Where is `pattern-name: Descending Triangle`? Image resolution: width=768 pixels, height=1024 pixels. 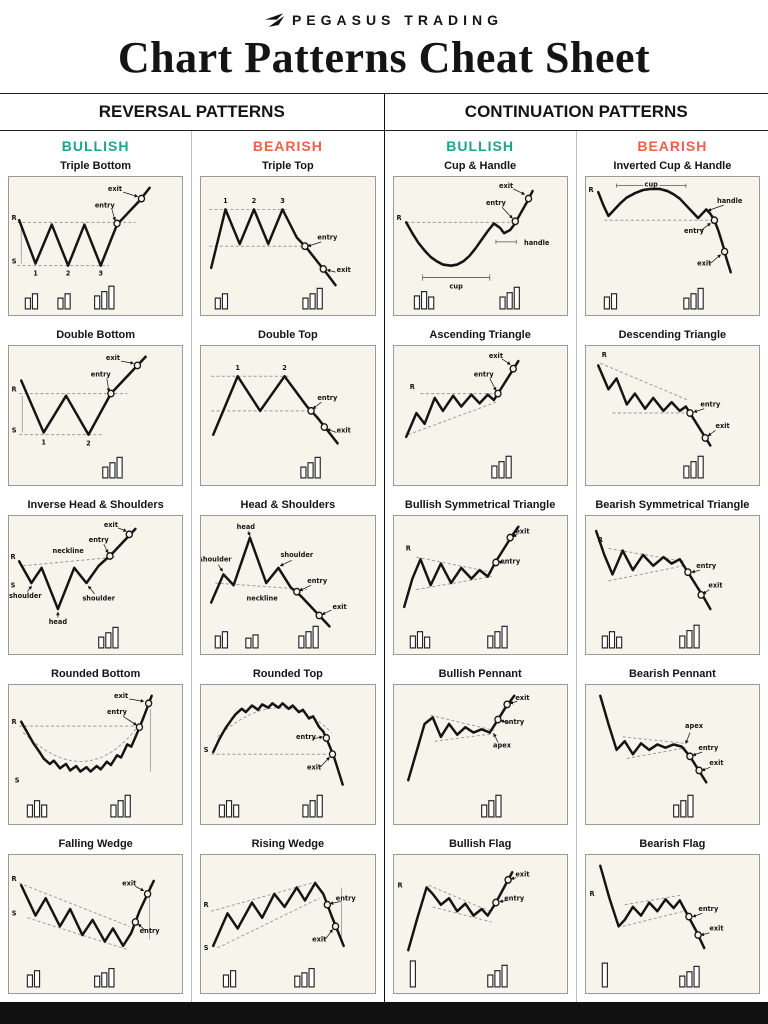
pattern-name: Descending Triangle is located at coordinates (672, 335).